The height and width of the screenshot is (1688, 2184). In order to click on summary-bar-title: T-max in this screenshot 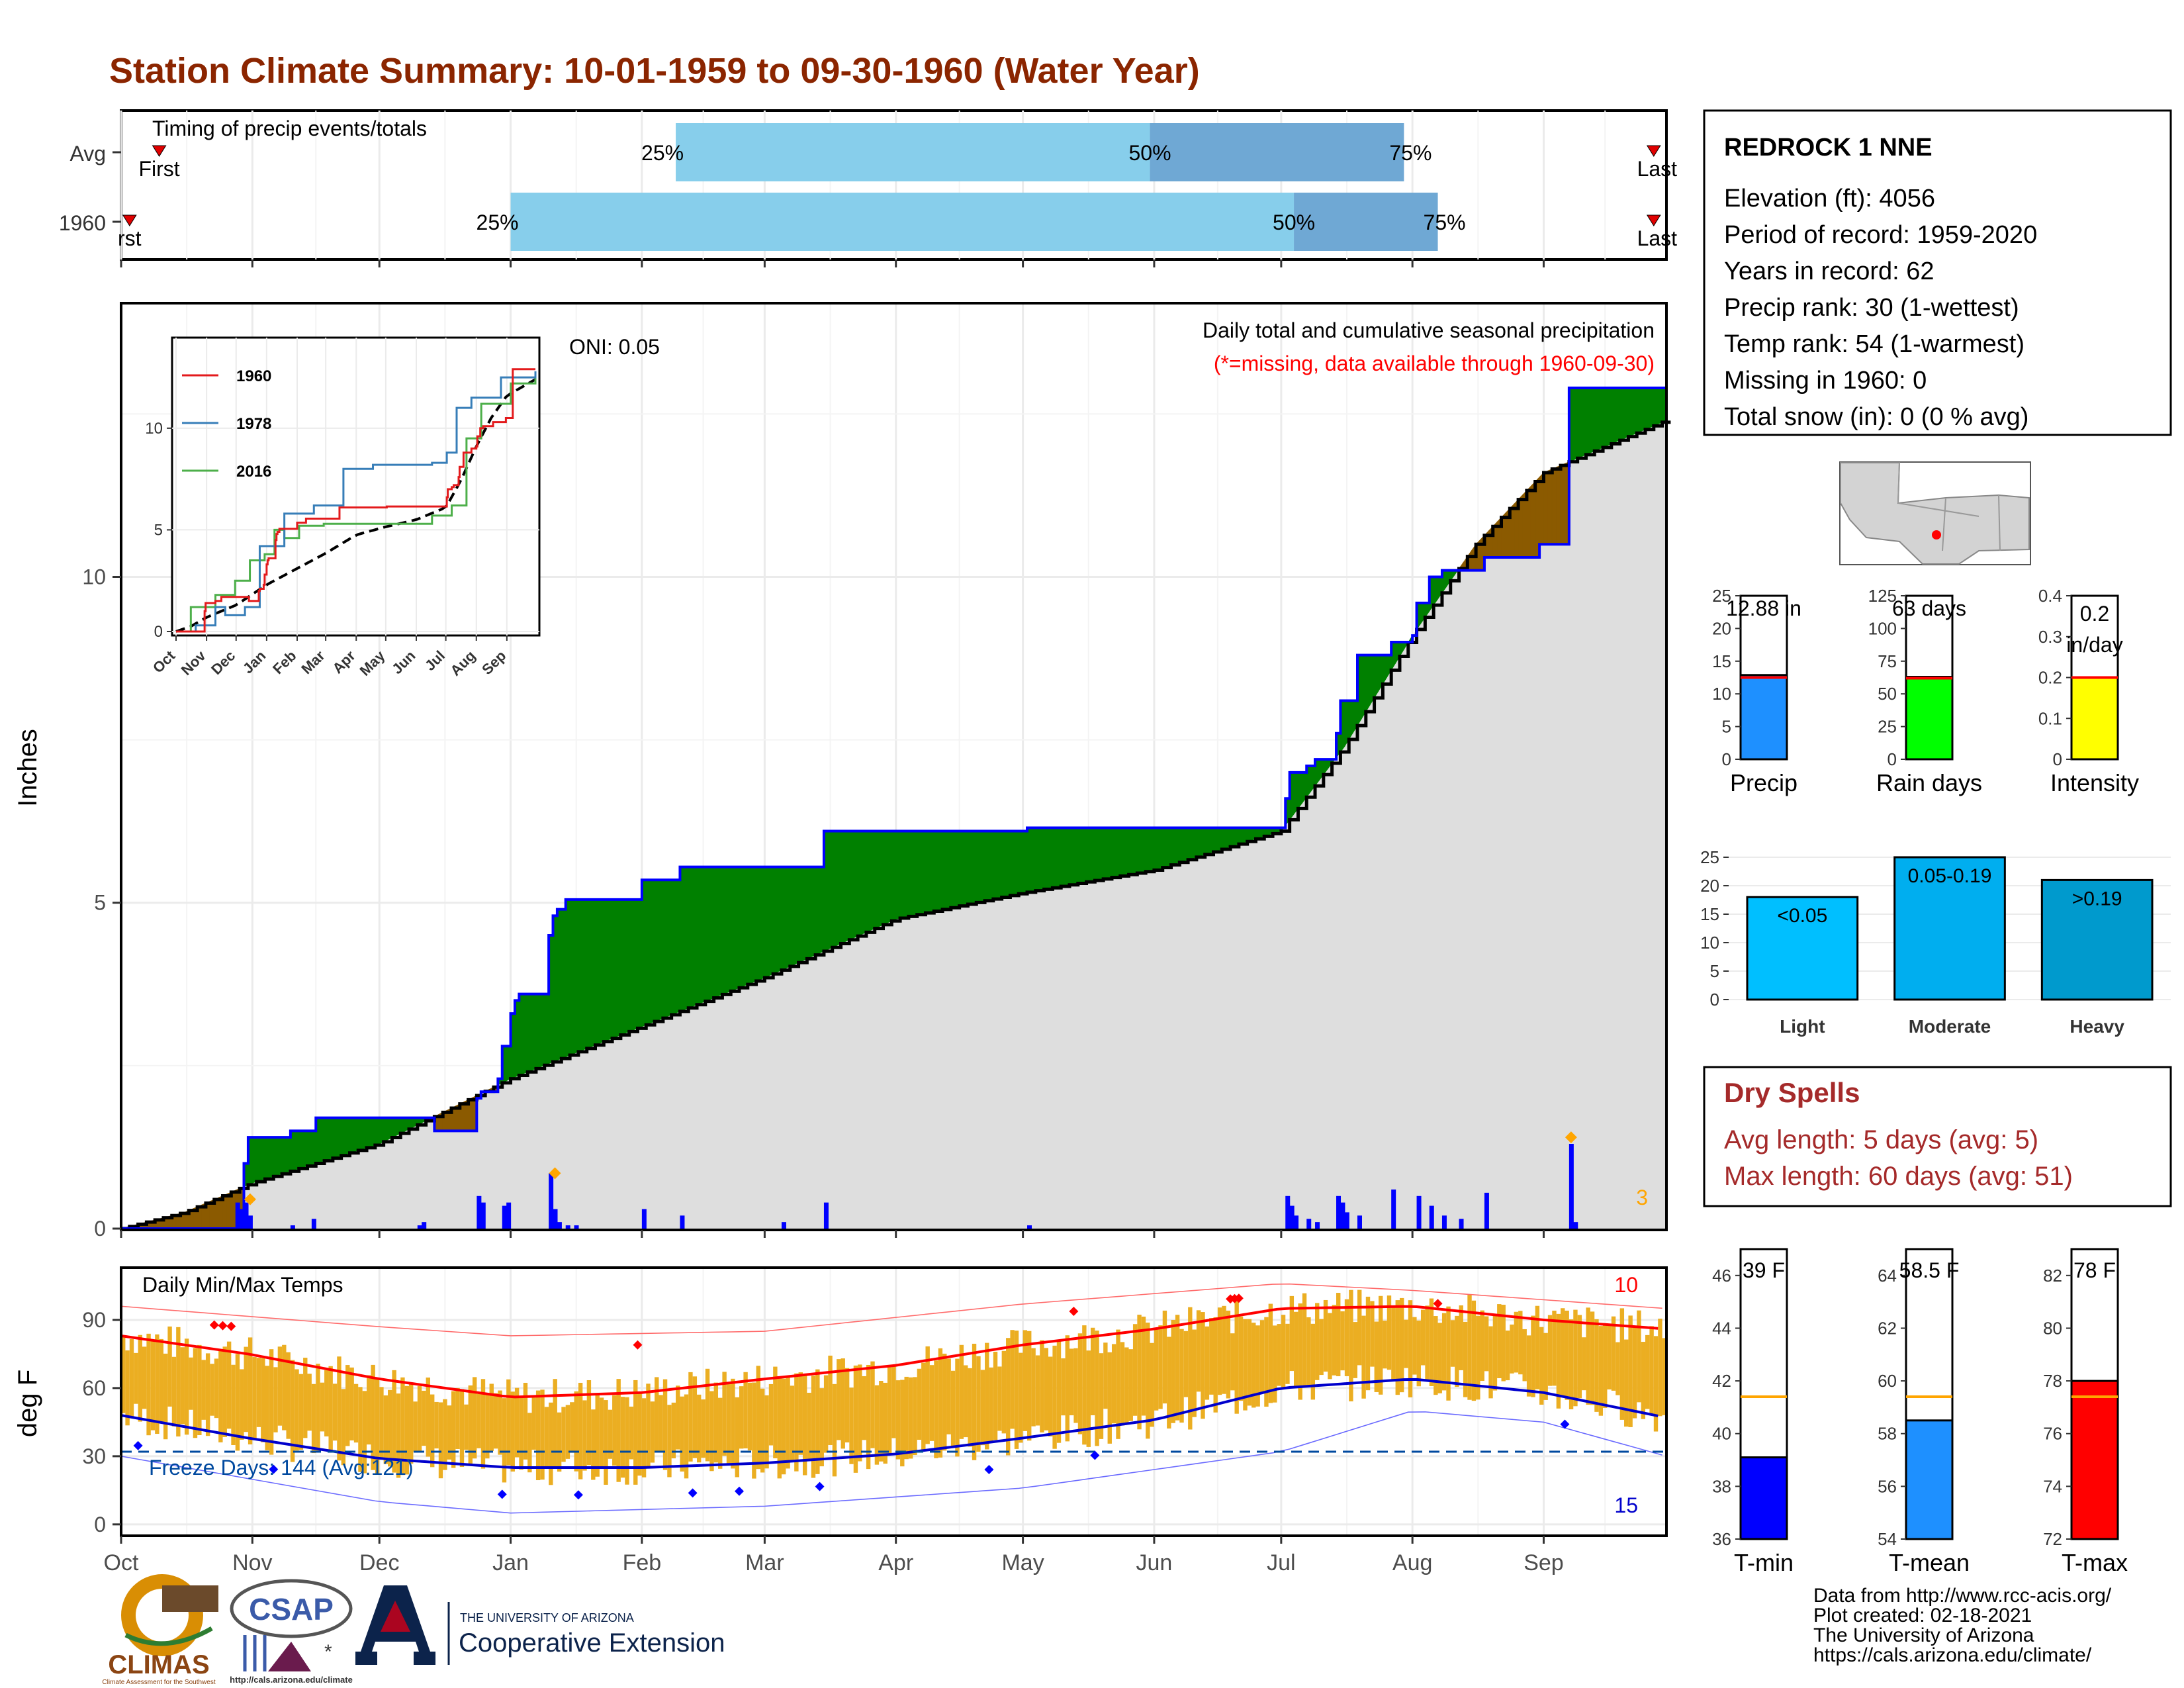, I will do `click(2095, 1562)`.